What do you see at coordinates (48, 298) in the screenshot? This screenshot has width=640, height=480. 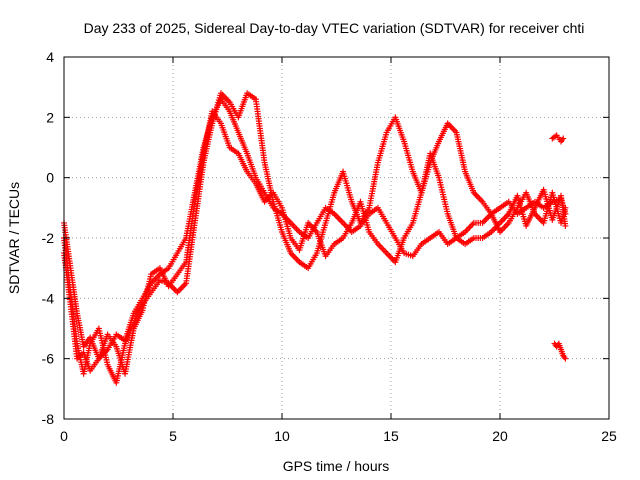 I see `y-tick-label: -4` at bounding box center [48, 298].